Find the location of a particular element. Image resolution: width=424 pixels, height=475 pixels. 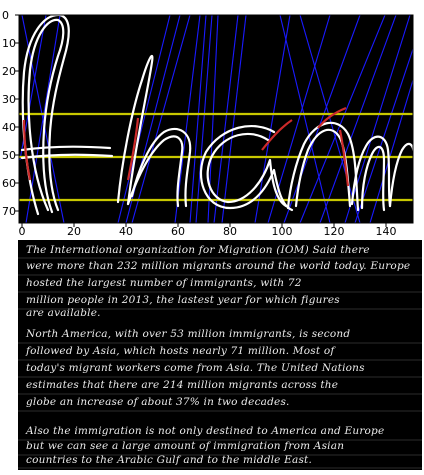

y-tick-label: 0 is located at coordinates (5, 15).